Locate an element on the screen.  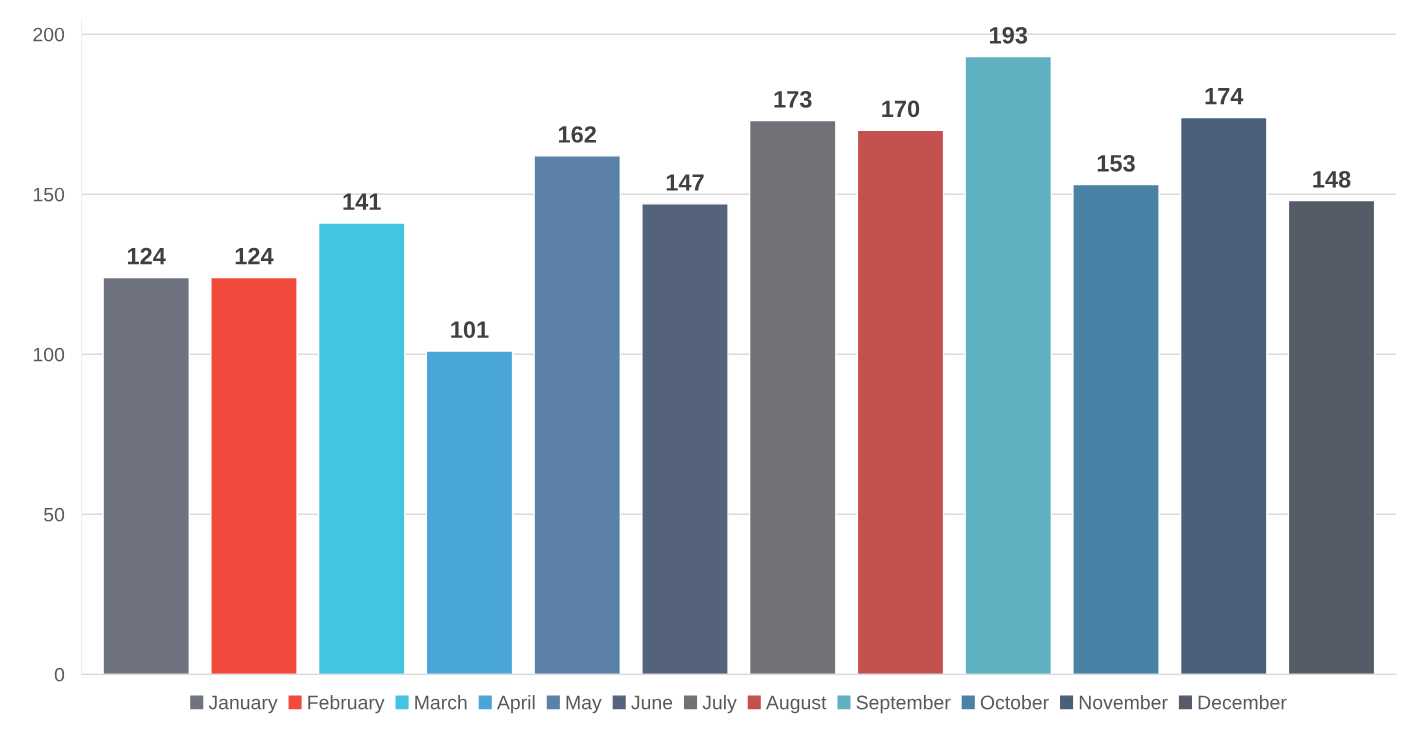
legend-label: December is located at coordinates (1242, 702).